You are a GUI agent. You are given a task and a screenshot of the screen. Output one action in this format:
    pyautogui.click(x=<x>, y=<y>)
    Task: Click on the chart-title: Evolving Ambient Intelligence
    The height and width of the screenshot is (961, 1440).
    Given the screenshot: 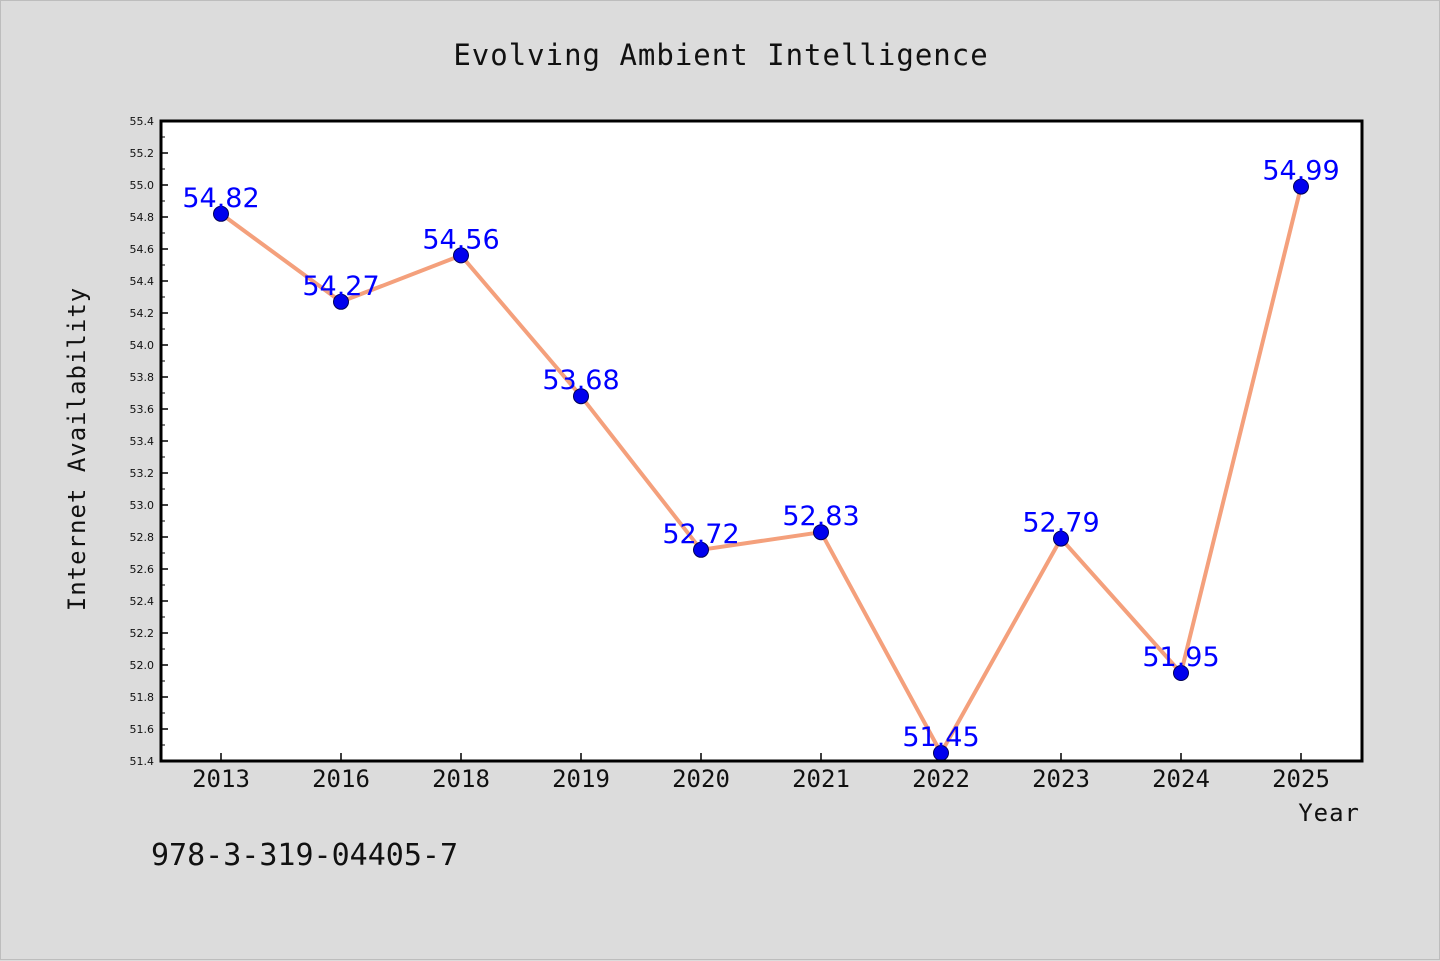 What is the action you would take?
    pyautogui.click(x=720, y=55)
    